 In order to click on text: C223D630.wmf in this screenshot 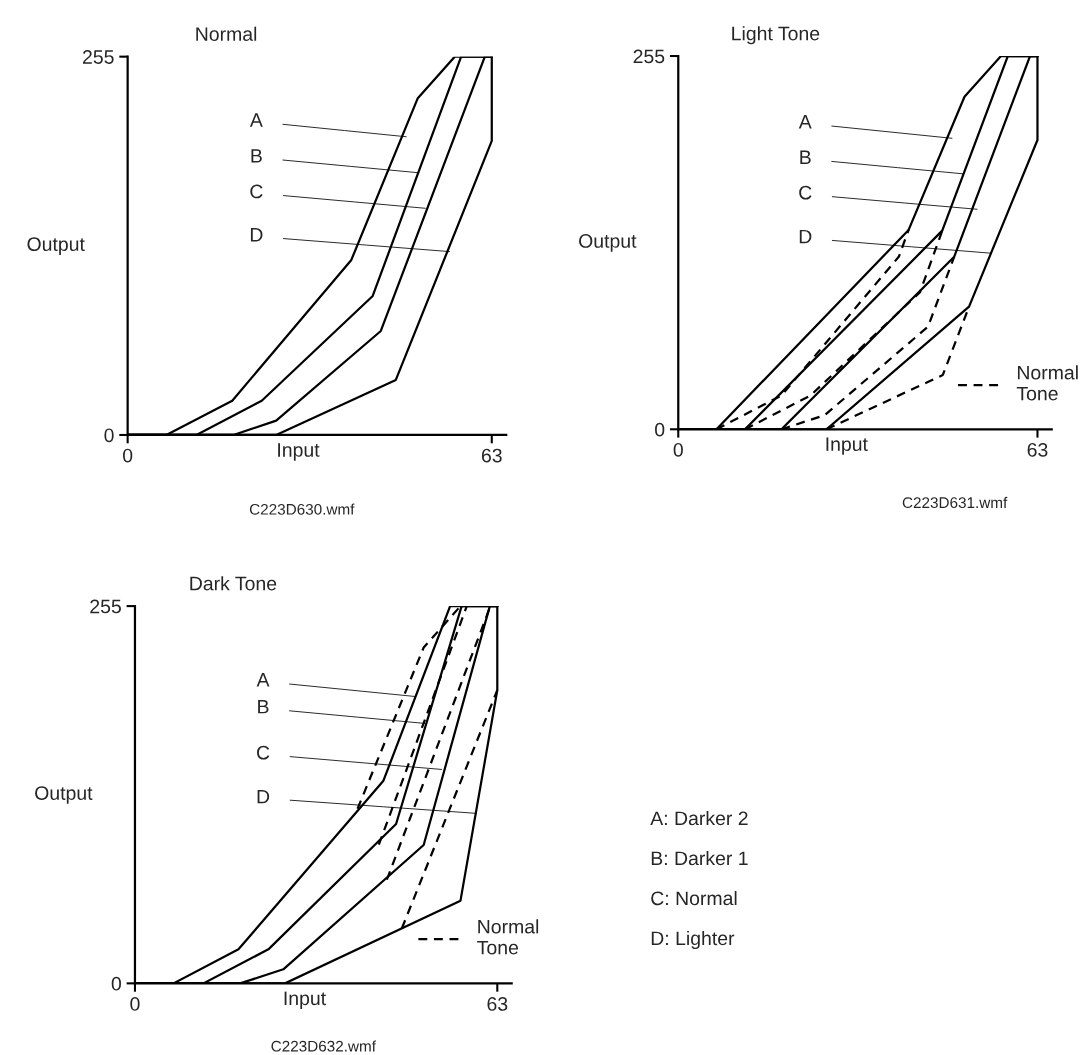, I will do `click(302, 509)`.